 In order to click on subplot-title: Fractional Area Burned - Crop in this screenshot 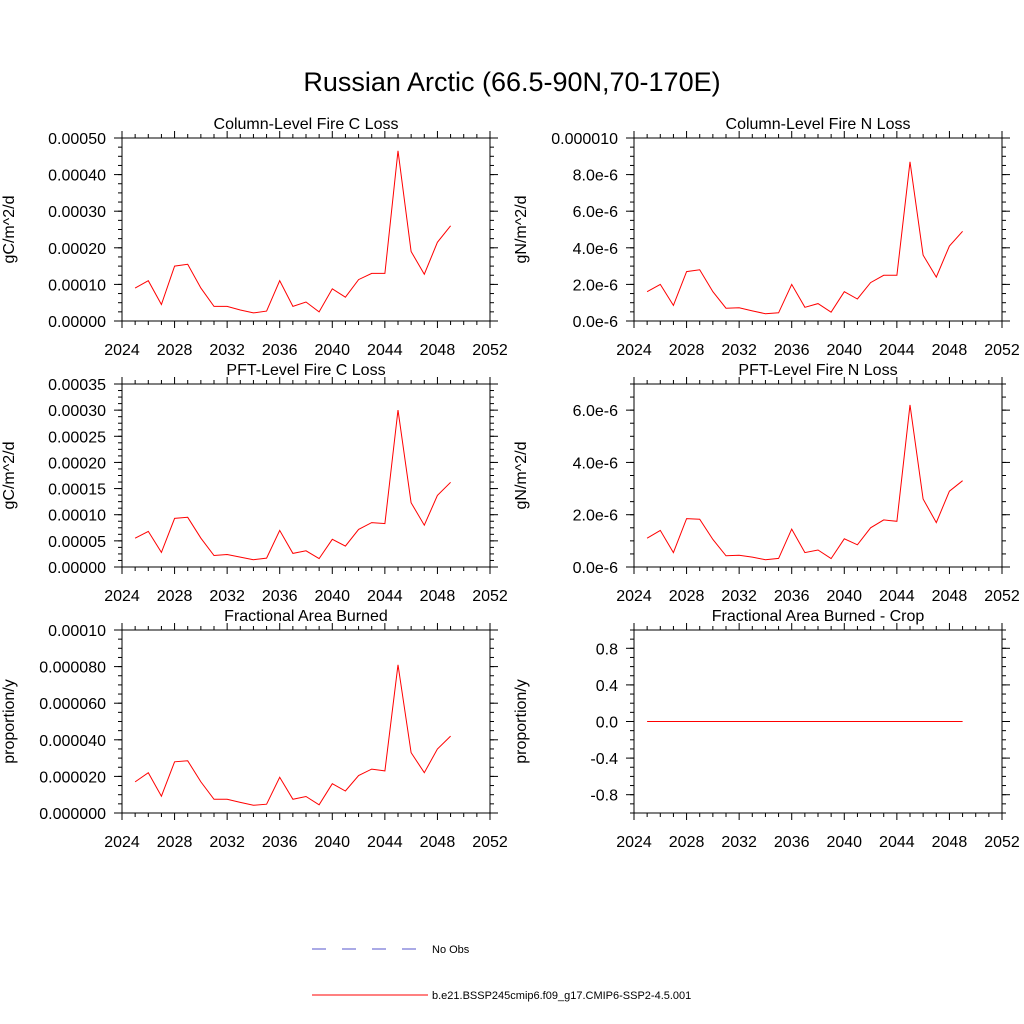, I will do `click(818, 616)`.